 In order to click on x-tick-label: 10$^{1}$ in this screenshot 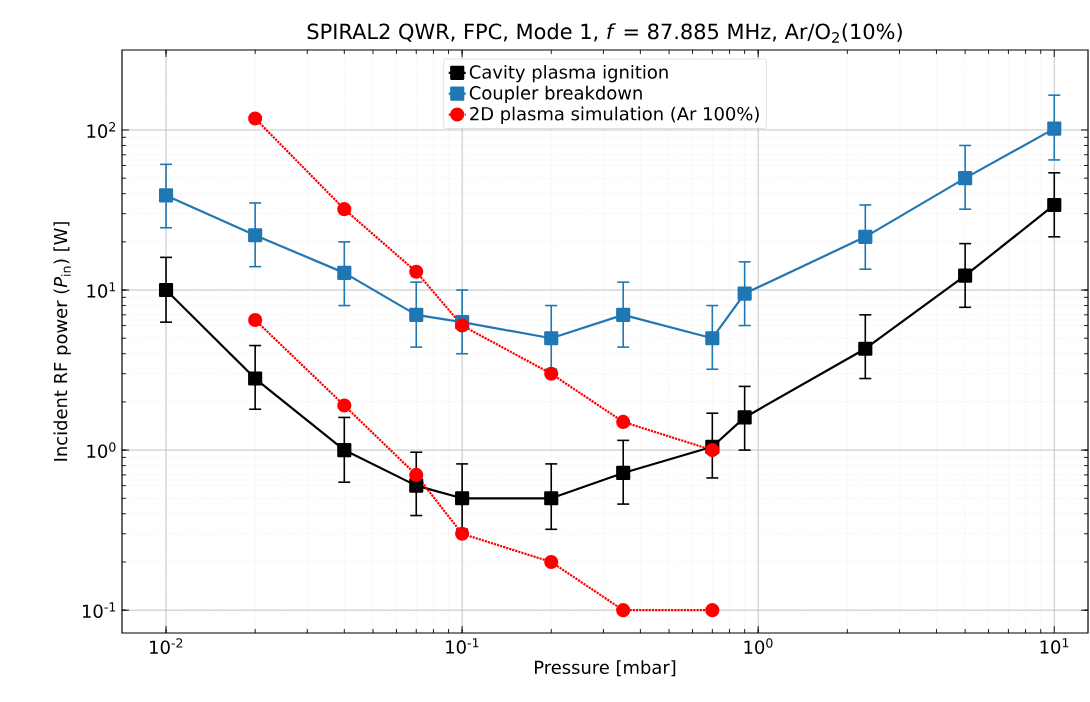, I will do `click(1054, 646)`.